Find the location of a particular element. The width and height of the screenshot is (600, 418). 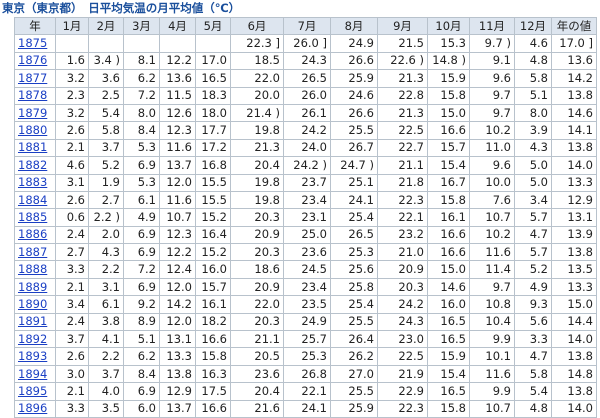

year-cell: 1893 is located at coordinates (35, 356).